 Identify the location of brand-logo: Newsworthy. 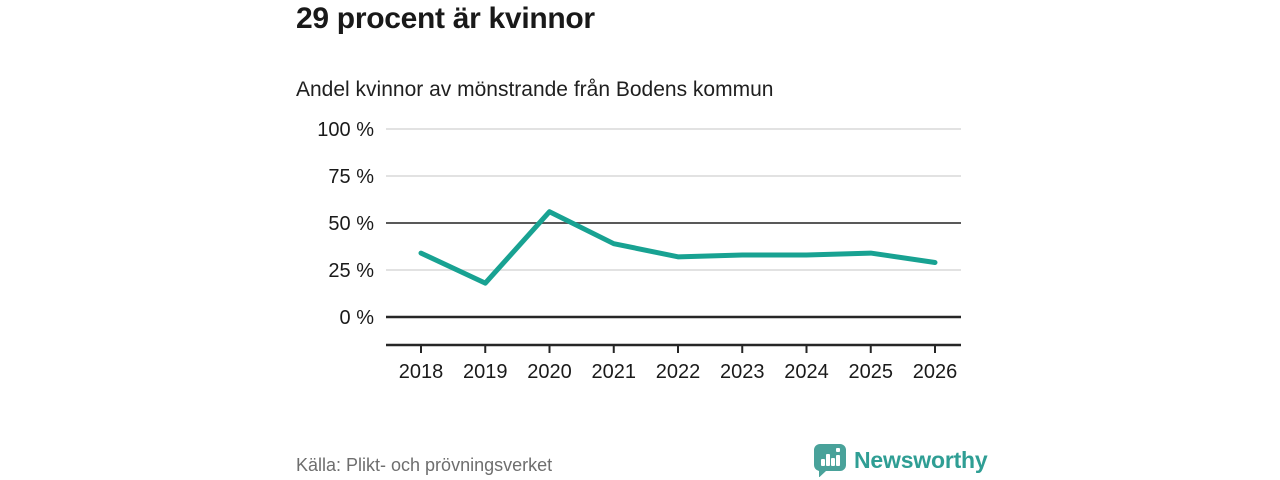
(900, 460).